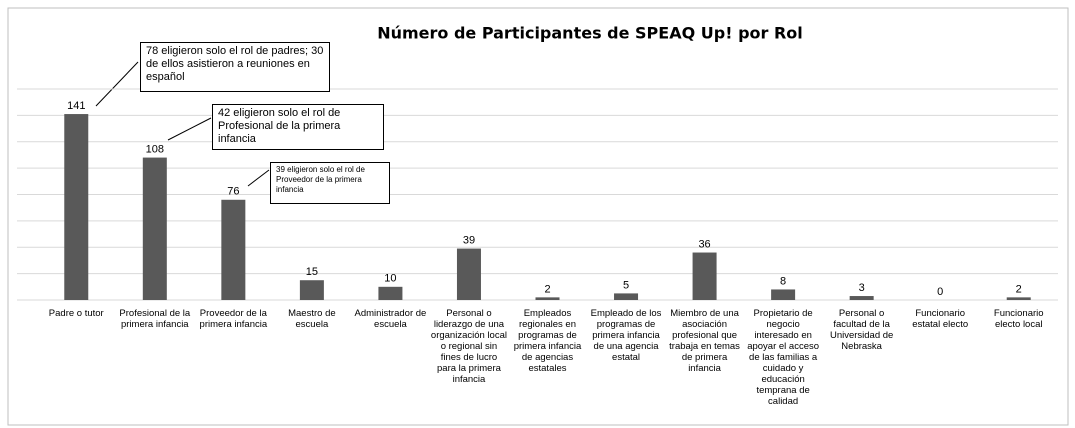 The height and width of the screenshot is (428, 1075). What do you see at coordinates (862, 288) in the screenshot?
I see `value-label: 3` at bounding box center [862, 288].